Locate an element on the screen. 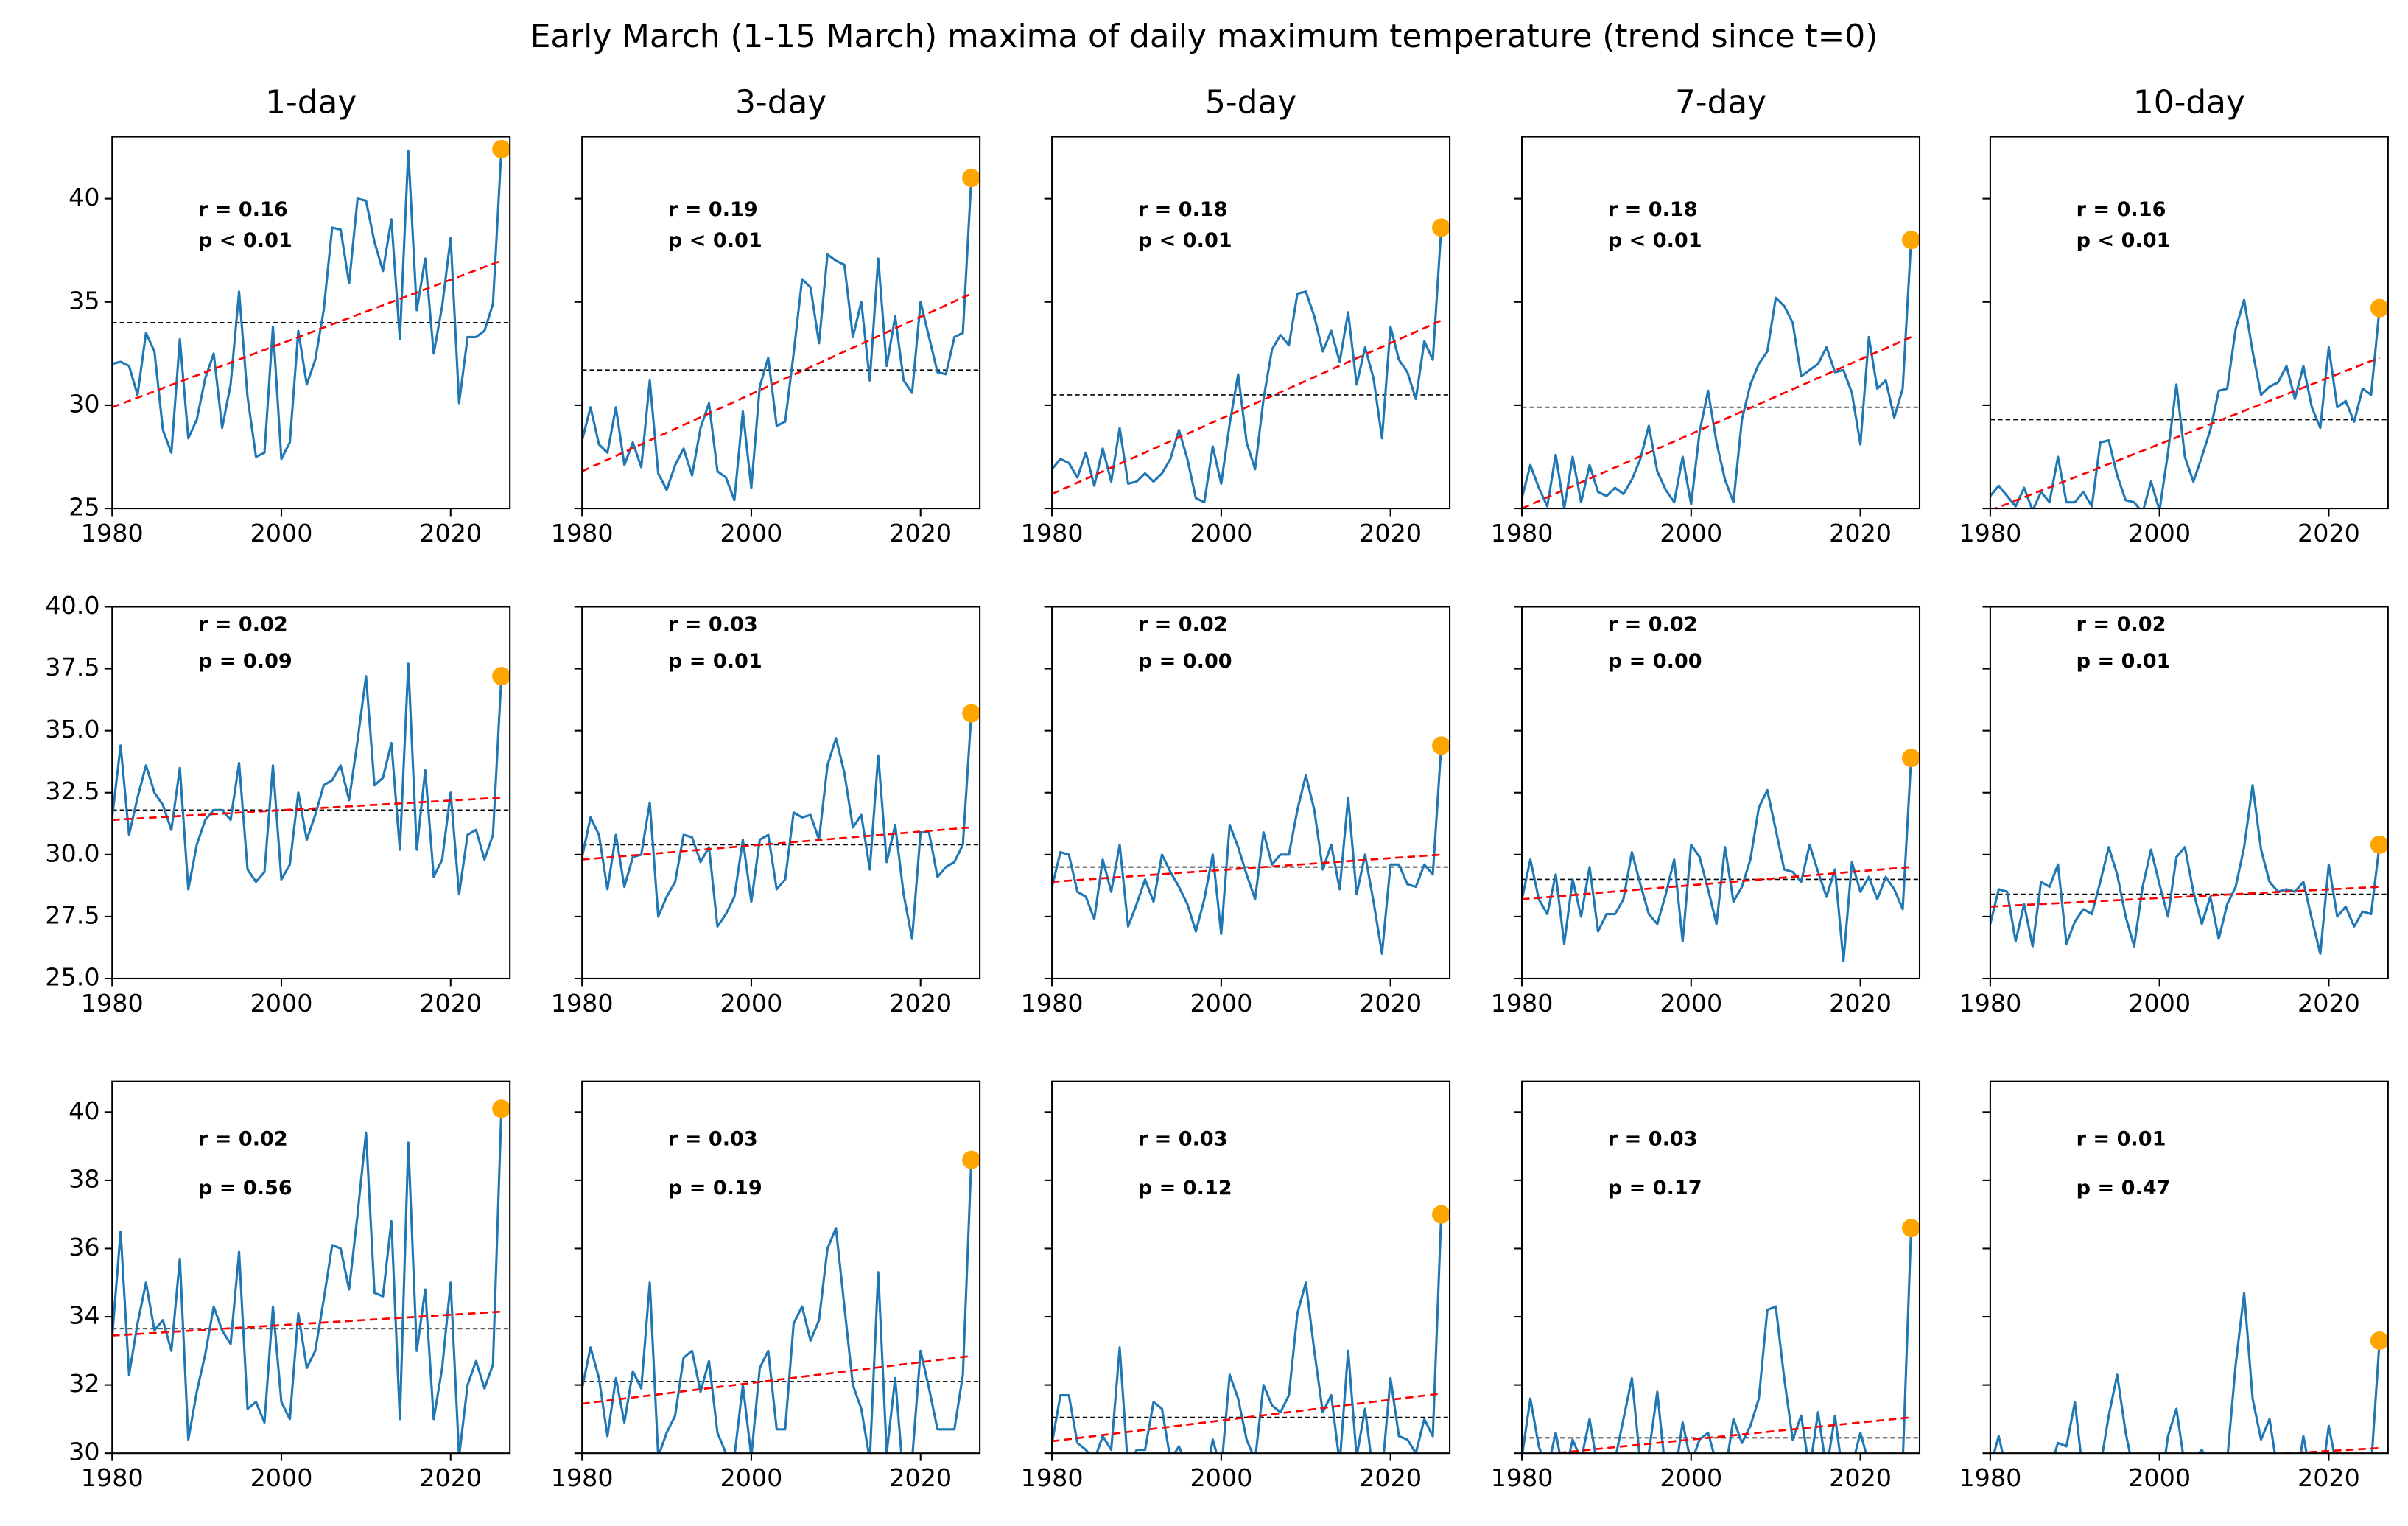 This screenshot has width=2408, height=1526. subplot: 1980 2000 2020 r = 0.01 p = 0.47 is located at coordinates (2174, 1286).